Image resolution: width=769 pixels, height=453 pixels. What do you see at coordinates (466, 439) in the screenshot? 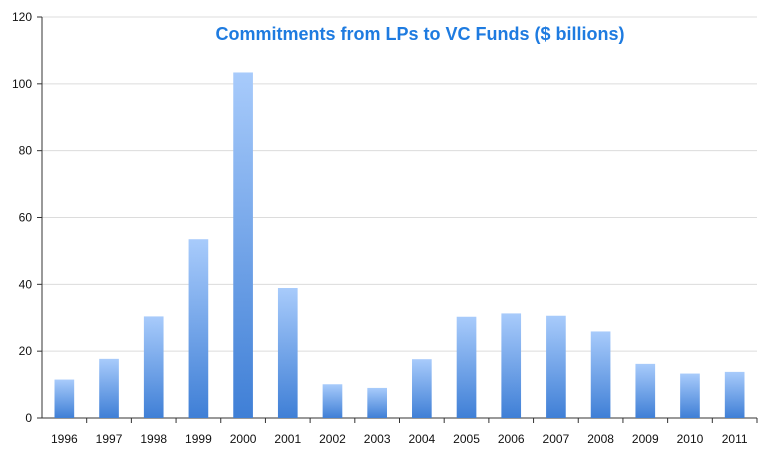
I see `x-tick-label: 2005` at bounding box center [466, 439].